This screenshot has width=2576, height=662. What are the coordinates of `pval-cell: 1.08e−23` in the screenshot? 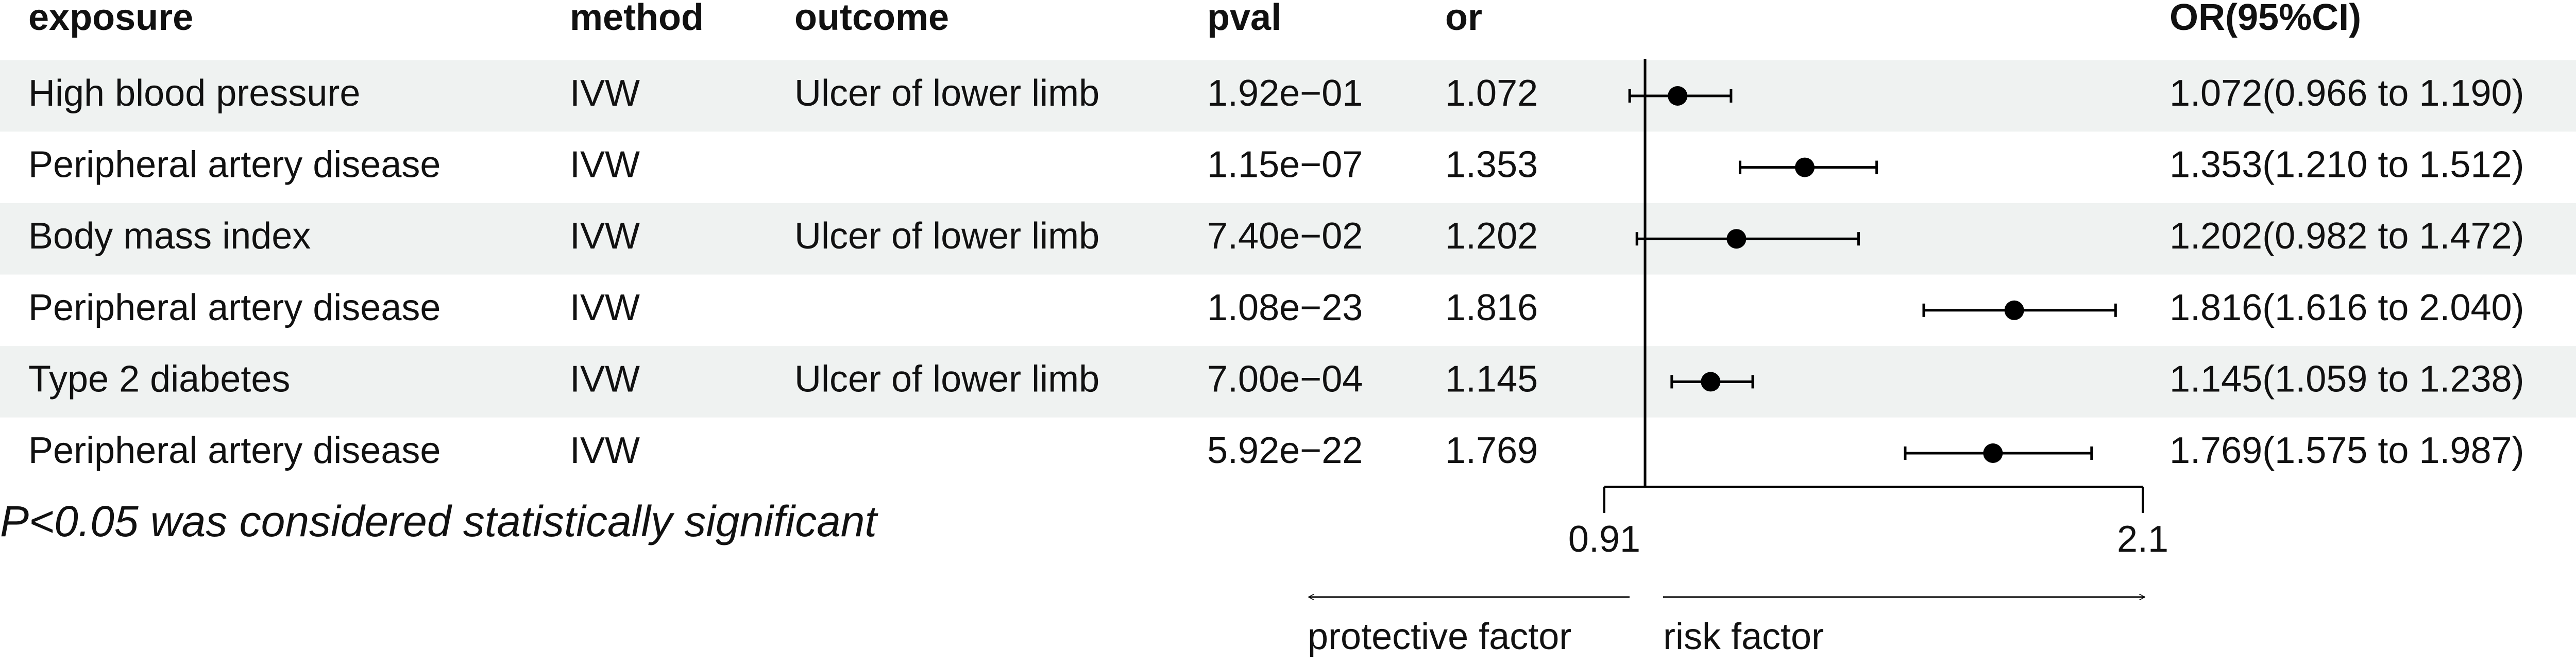 It's located at (1285, 307).